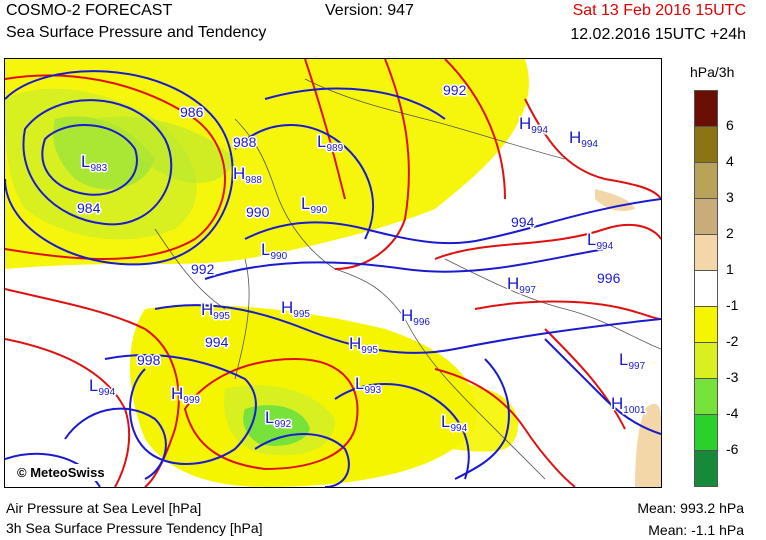 The image size is (766, 540). Describe the element at coordinates (730, 125) in the screenshot. I see `legend-tick-label: 6` at that location.